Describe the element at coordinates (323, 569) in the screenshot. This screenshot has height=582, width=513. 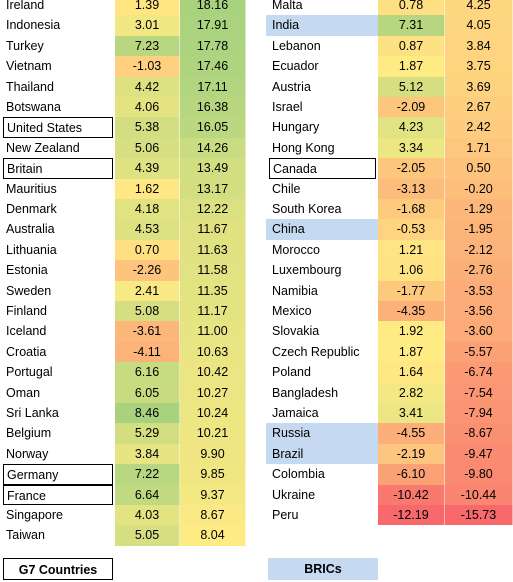
I see `legend-item: BRICs` at that location.